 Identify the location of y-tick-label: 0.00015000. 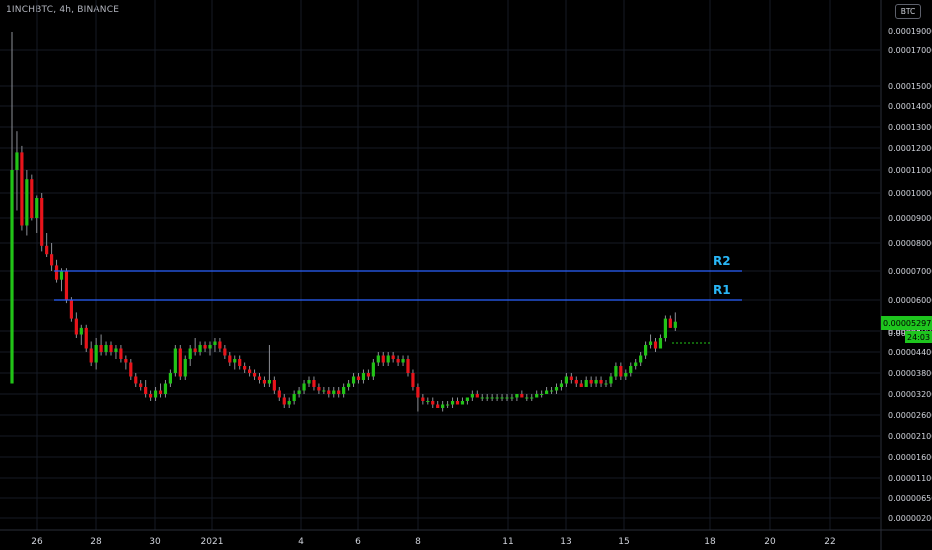
(910, 86).